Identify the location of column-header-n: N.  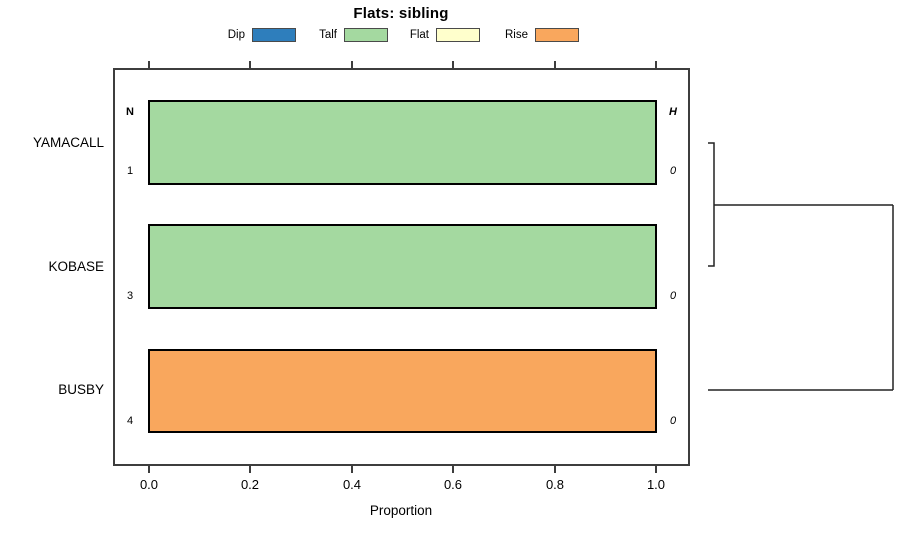
(130, 112).